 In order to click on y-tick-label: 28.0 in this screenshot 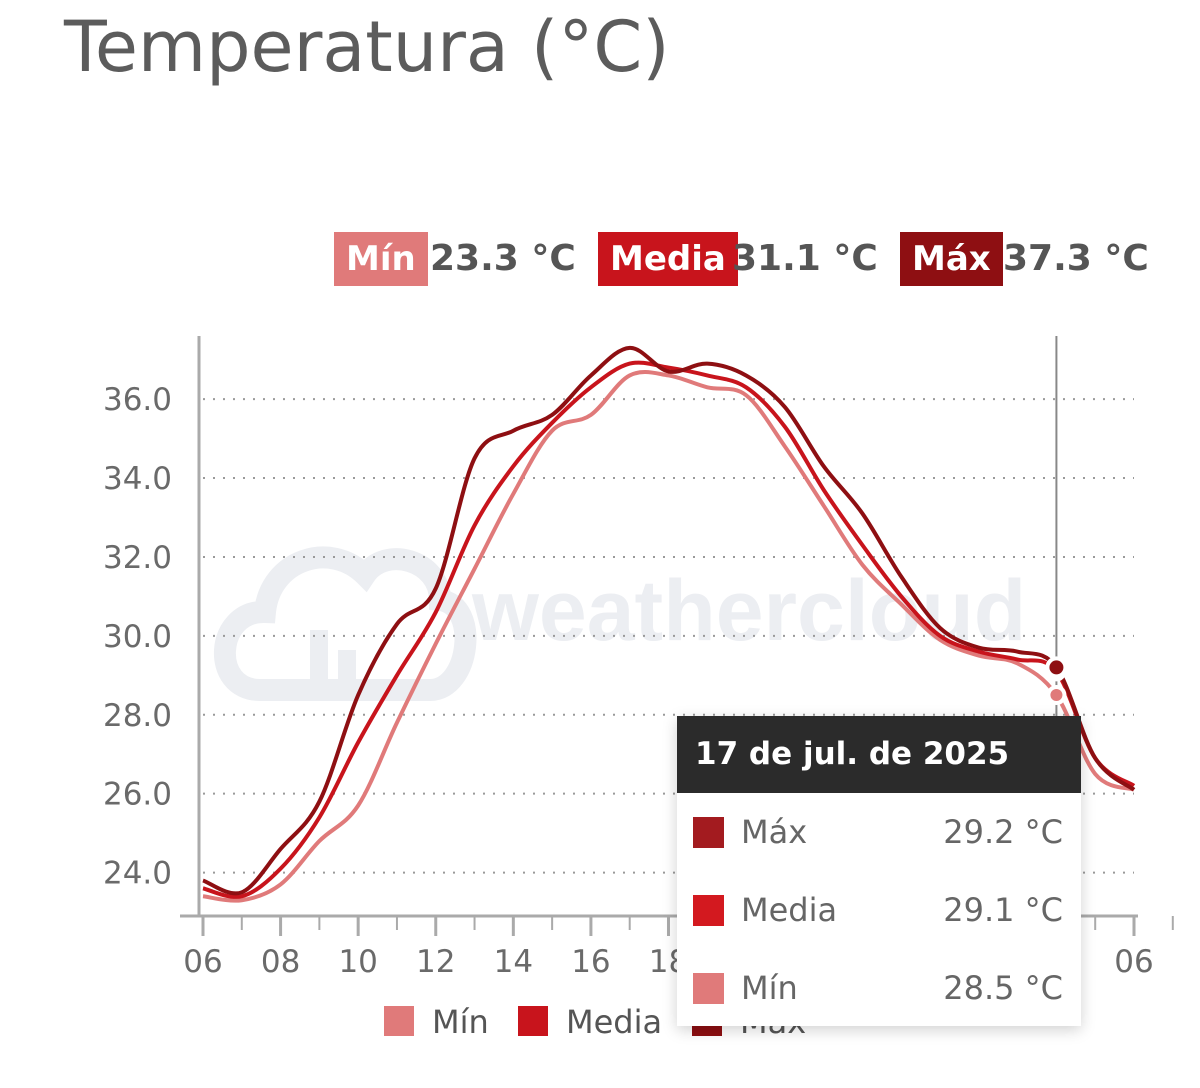, I will do `click(137, 716)`.